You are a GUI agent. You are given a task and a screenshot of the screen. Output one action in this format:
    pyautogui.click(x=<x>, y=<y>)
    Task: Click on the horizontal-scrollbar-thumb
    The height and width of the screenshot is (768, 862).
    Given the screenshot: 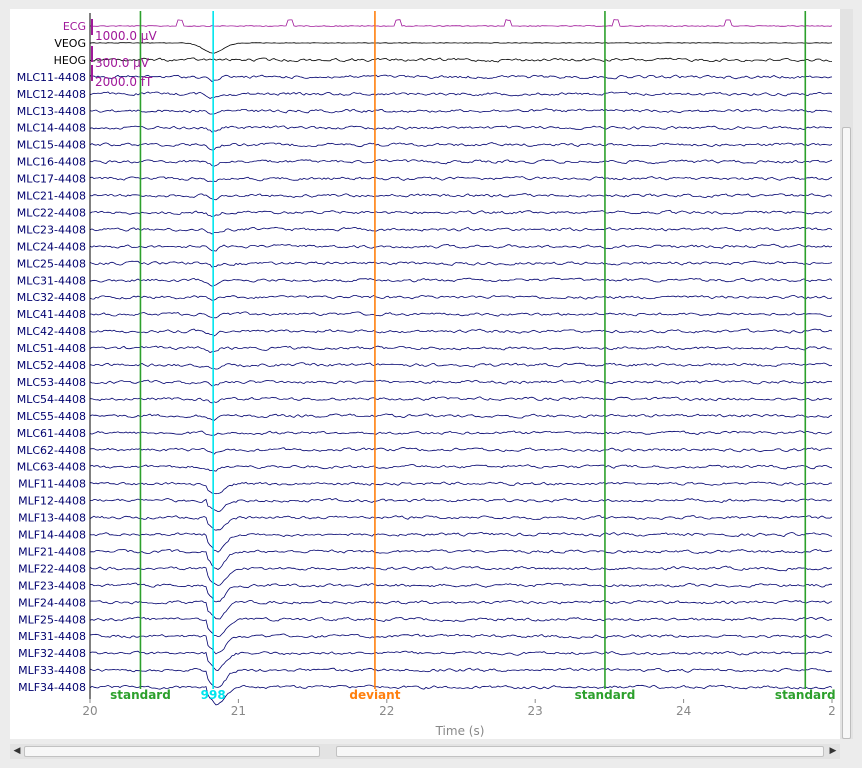 What is the action you would take?
    pyautogui.click(x=580, y=751)
    